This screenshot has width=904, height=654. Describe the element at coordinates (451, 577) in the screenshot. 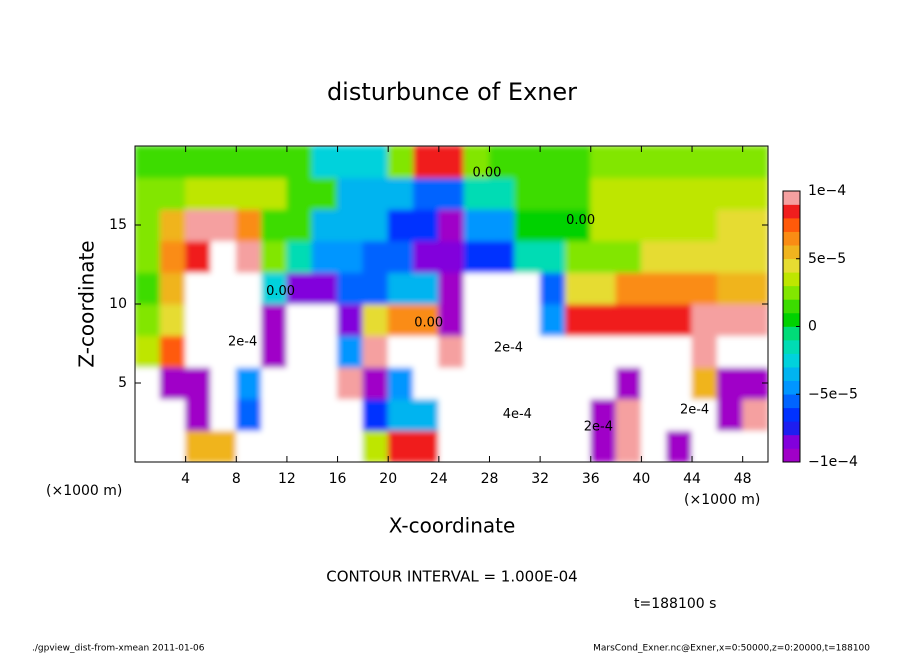

I see `contour-interval: CONTOUR INTERVAL = 1.000E-04` at that location.